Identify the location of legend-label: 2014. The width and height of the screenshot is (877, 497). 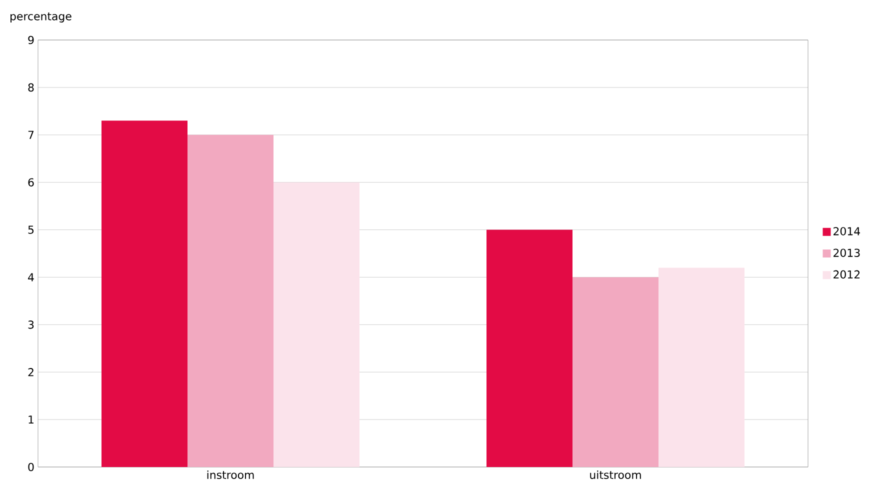
(847, 231).